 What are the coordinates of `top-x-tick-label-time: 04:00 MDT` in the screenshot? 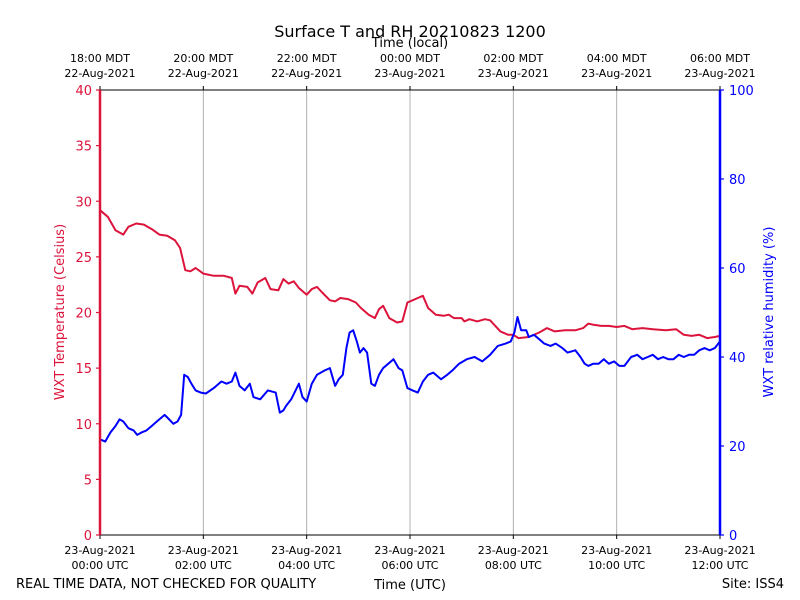 It's located at (617, 58).